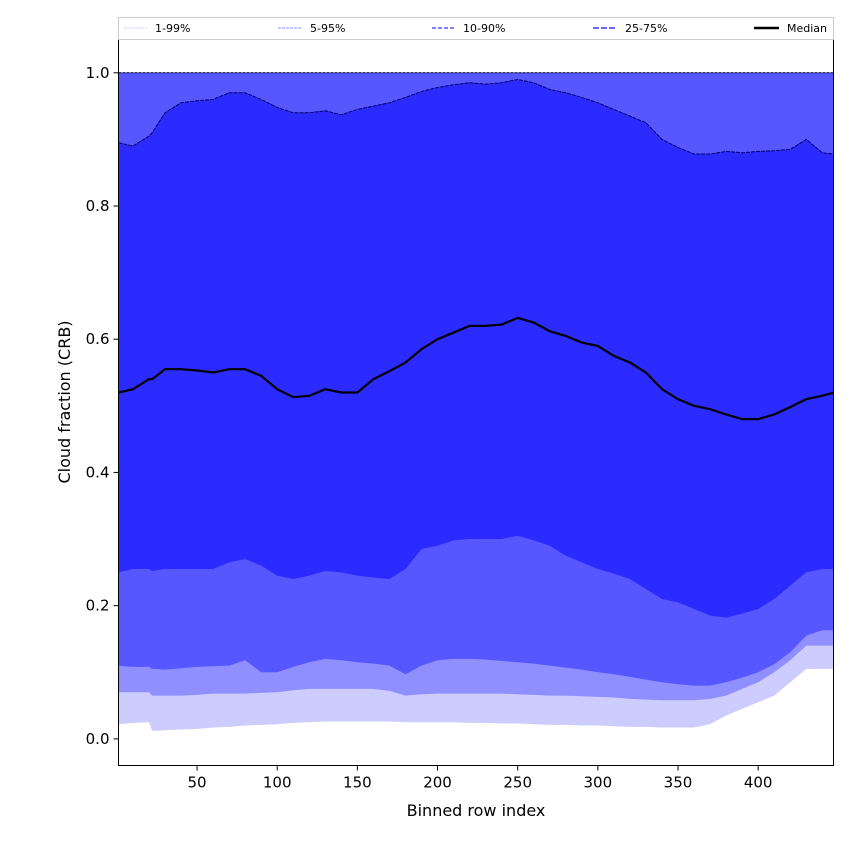 The height and width of the screenshot is (850, 850). I want to click on legend-label-10-90: 10-90%, so click(484, 28).